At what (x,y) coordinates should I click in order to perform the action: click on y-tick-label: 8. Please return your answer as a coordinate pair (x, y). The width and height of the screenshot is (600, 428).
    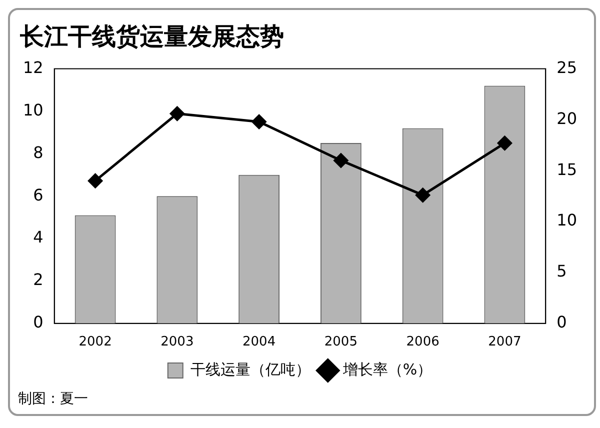
    Looking at the image, I should click on (38, 152).